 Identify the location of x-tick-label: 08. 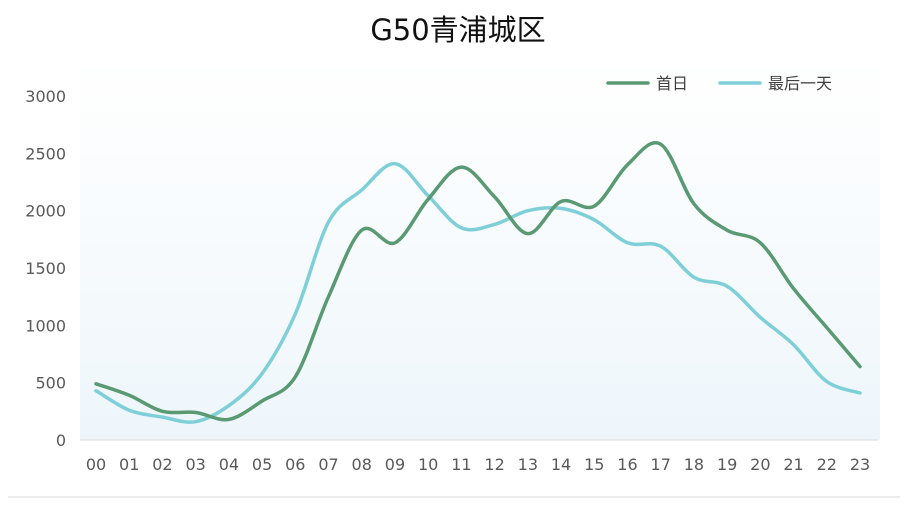
(362, 464).